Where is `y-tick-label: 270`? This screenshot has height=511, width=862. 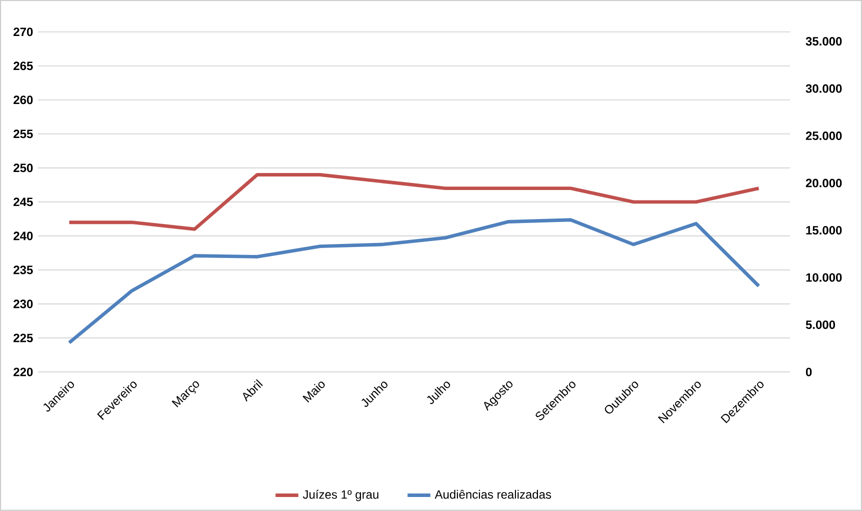 y-tick-label: 270 is located at coordinates (23, 32).